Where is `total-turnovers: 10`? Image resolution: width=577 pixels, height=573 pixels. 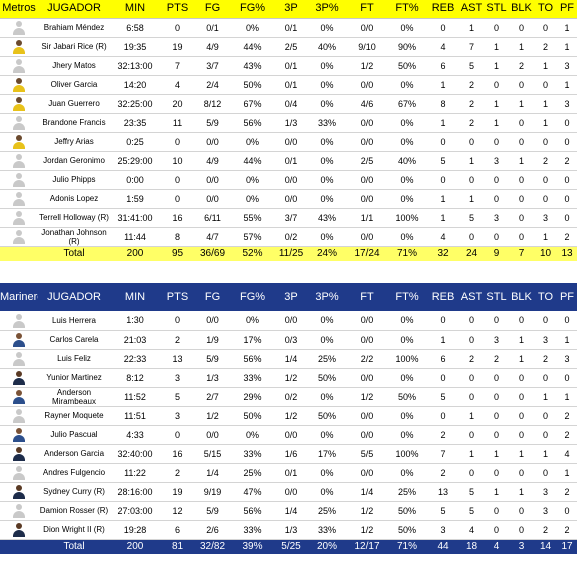 total-turnovers: 10 is located at coordinates (545, 253).